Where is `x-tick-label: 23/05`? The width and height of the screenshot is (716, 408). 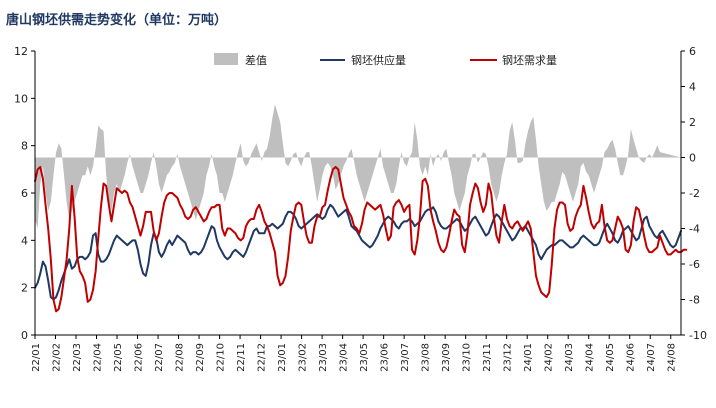
x-tick-label: 23/05 is located at coordinates (364, 357).